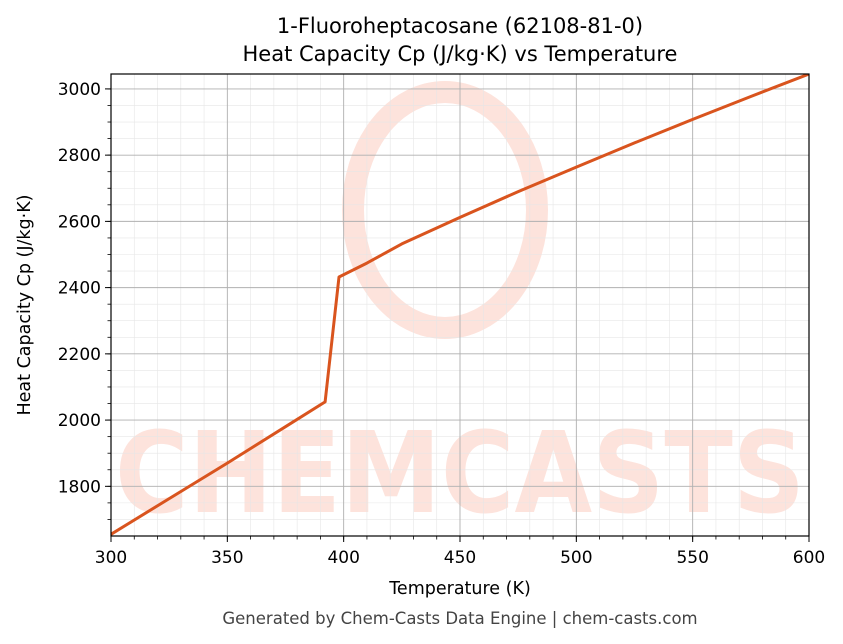 The height and width of the screenshot is (644, 843). What do you see at coordinates (111, 558) in the screenshot?
I see `x-tick-label: 300` at bounding box center [111, 558].